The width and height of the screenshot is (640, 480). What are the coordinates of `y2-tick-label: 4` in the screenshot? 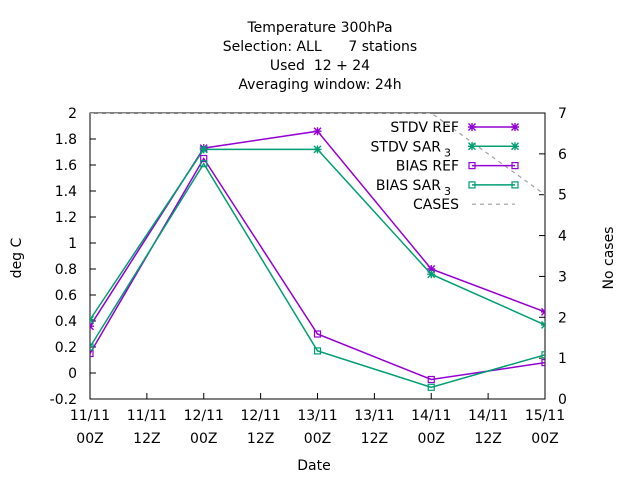 It's located at (562, 237).